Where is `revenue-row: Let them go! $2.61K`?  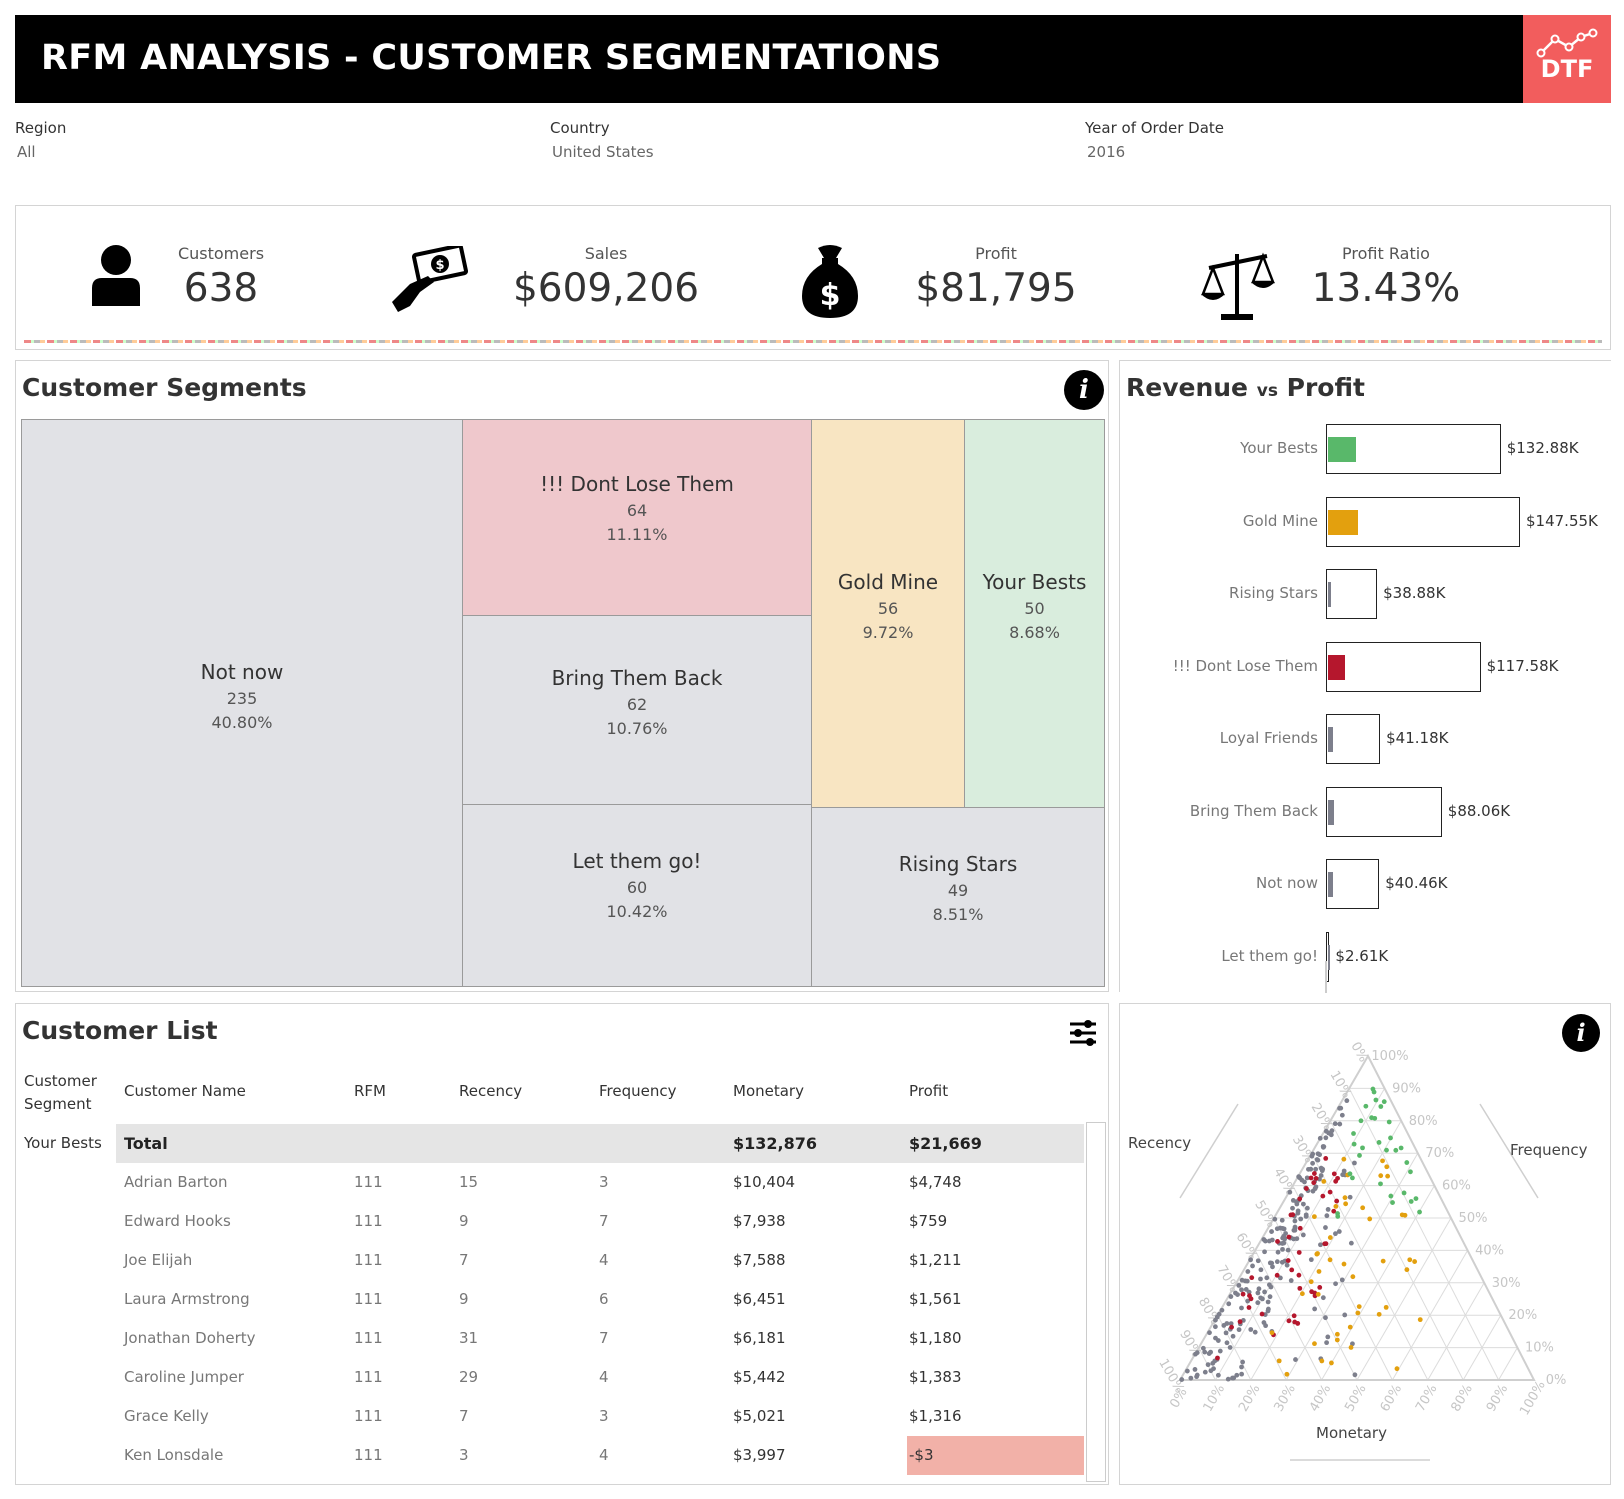
revenue-row: Let them go! $2.61K is located at coordinates (1365, 956).